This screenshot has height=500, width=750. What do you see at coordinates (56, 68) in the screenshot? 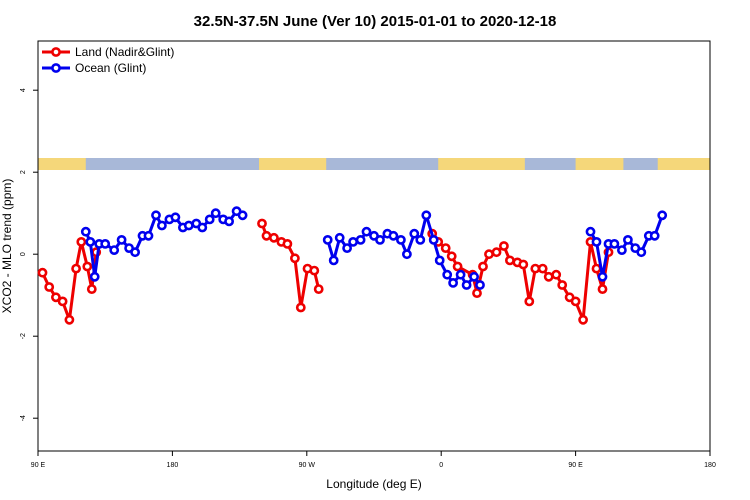
I see `legend-ocean-marker` at bounding box center [56, 68].